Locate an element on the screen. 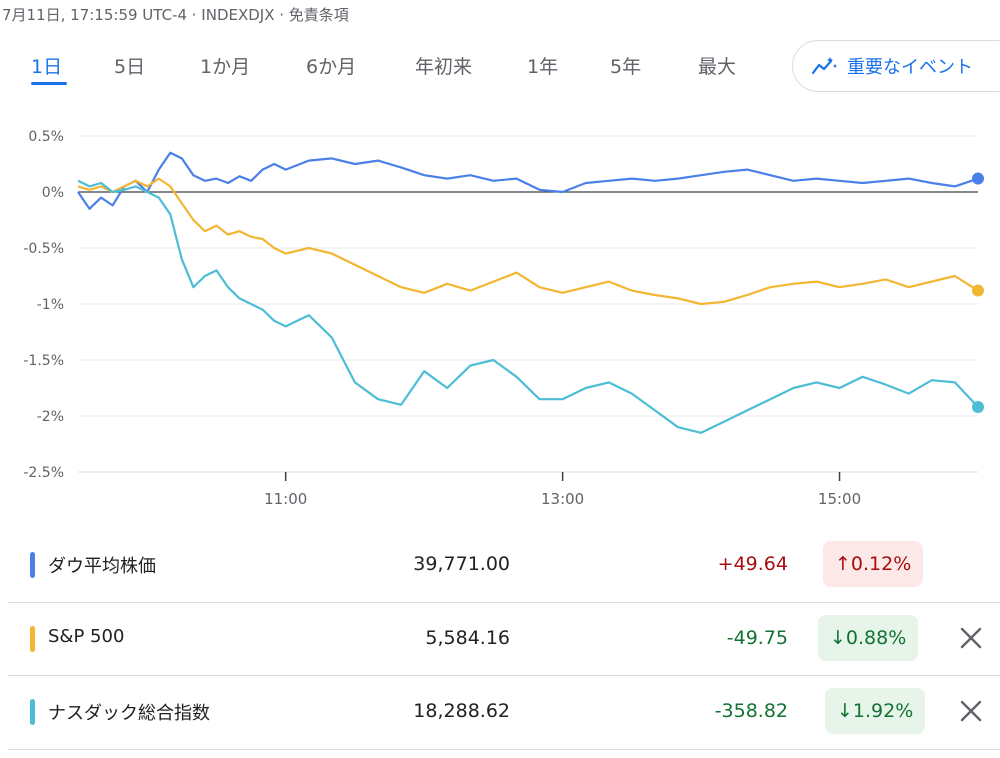 The height and width of the screenshot is (758, 1000). index-row-dow: ダウ平均株価 39,771.00 +49.64 ↑ 0.12% is located at coordinates (504, 565).